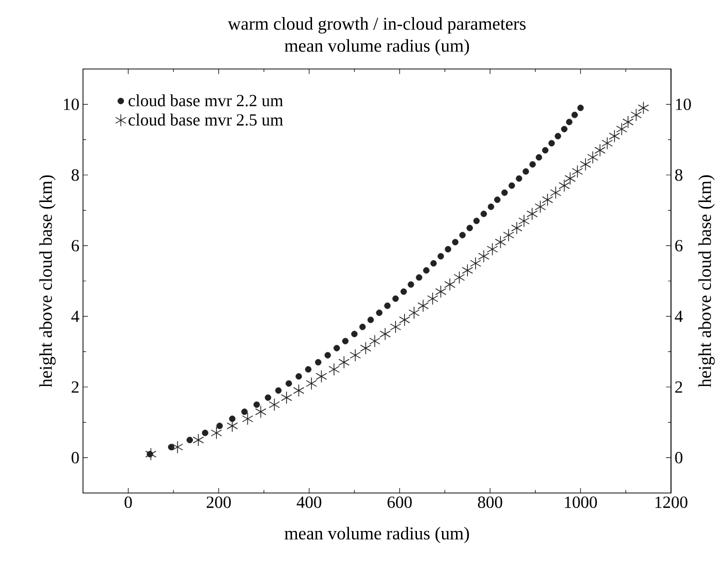  Describe the element at coordinates (706, 281) in the screenshot. I see `y2-axis-title: height above cloud base (km)` at that location.